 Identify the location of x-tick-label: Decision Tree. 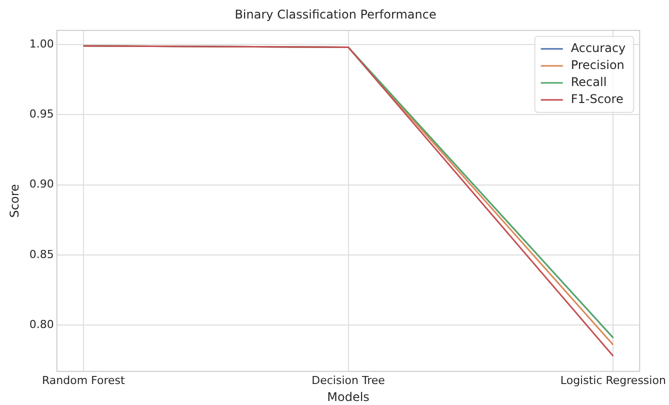
(349, 380).